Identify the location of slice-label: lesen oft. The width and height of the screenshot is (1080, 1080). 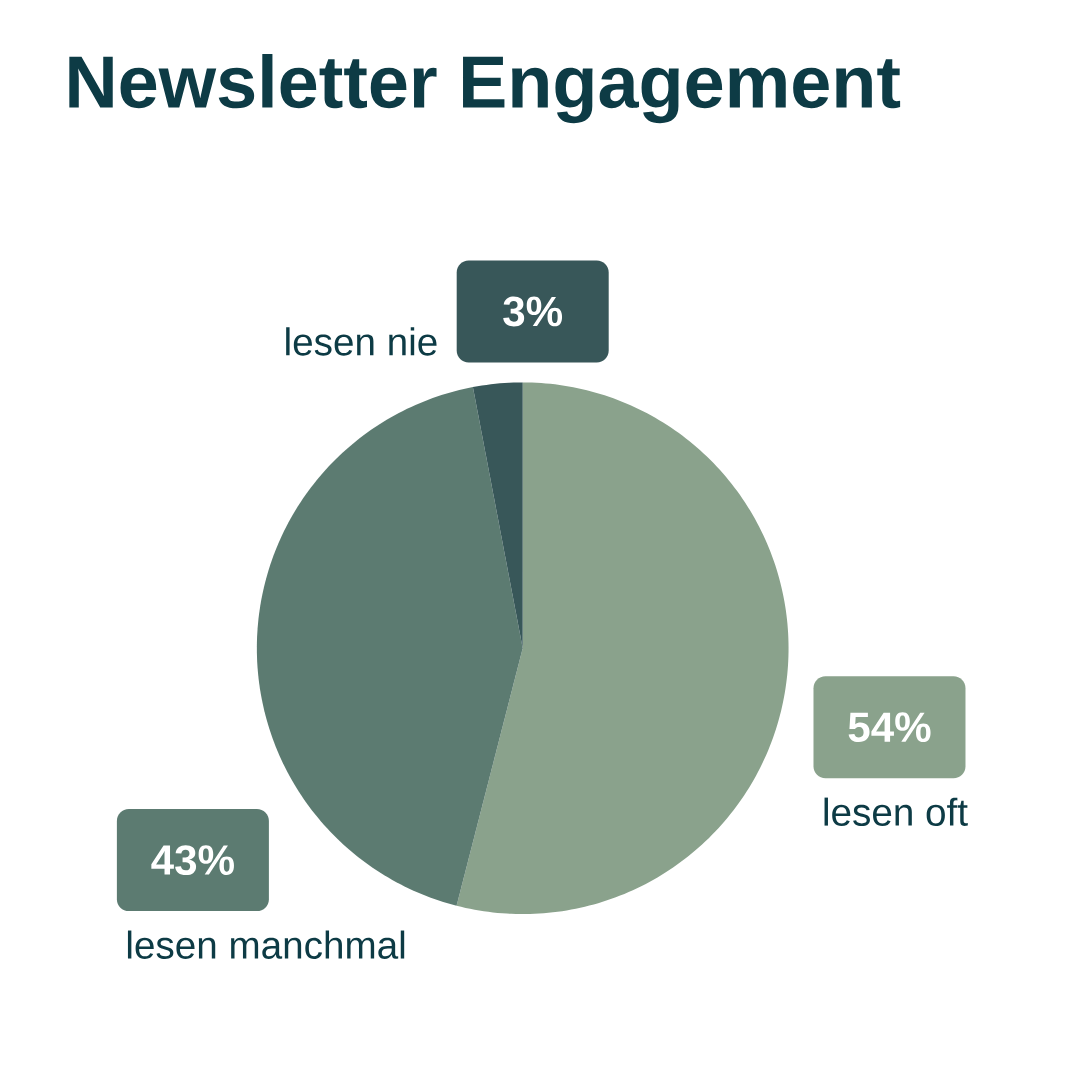
(896, 811).